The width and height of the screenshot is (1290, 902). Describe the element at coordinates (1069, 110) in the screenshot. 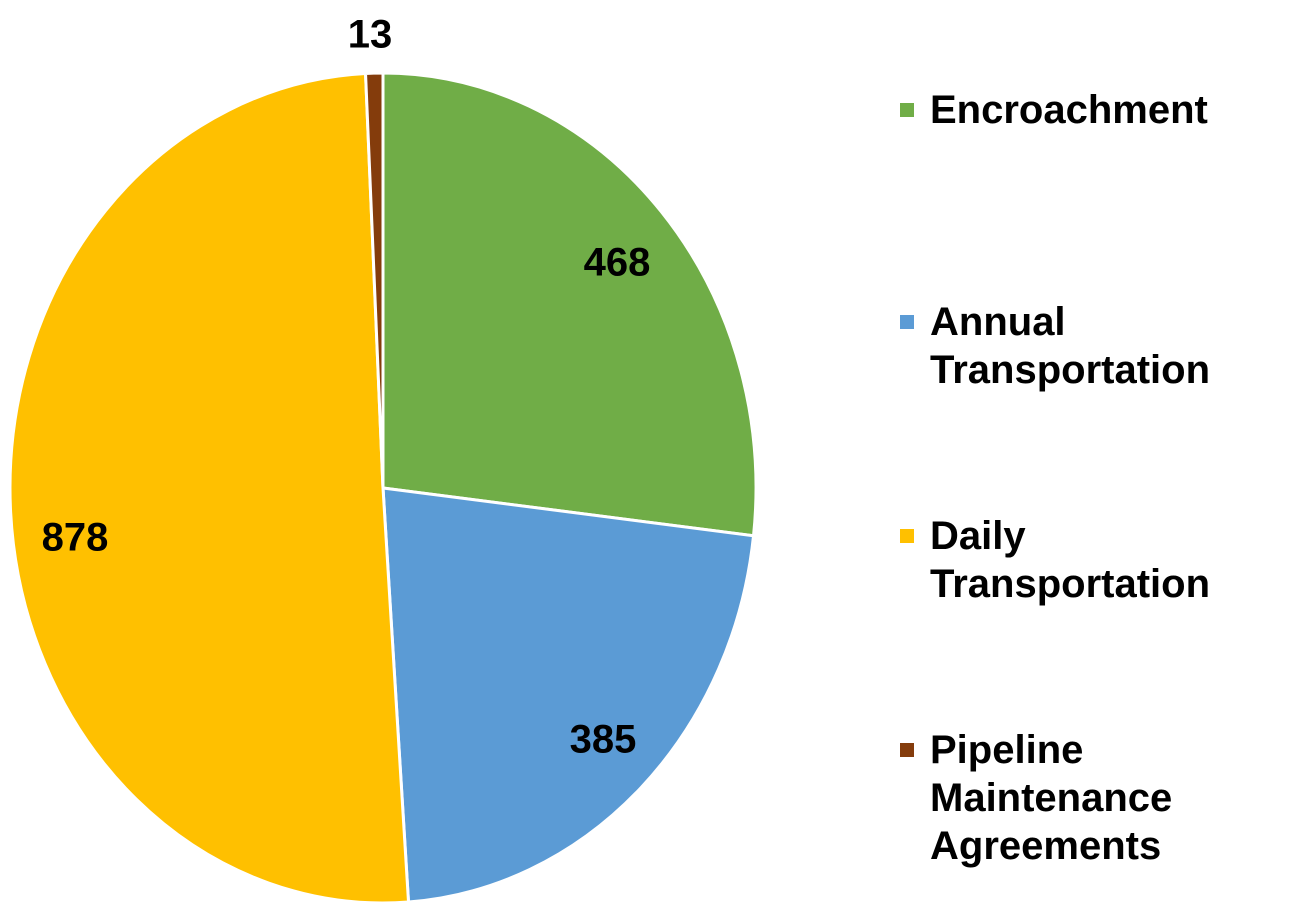

I see `legend-label: Encroachment` at that location.